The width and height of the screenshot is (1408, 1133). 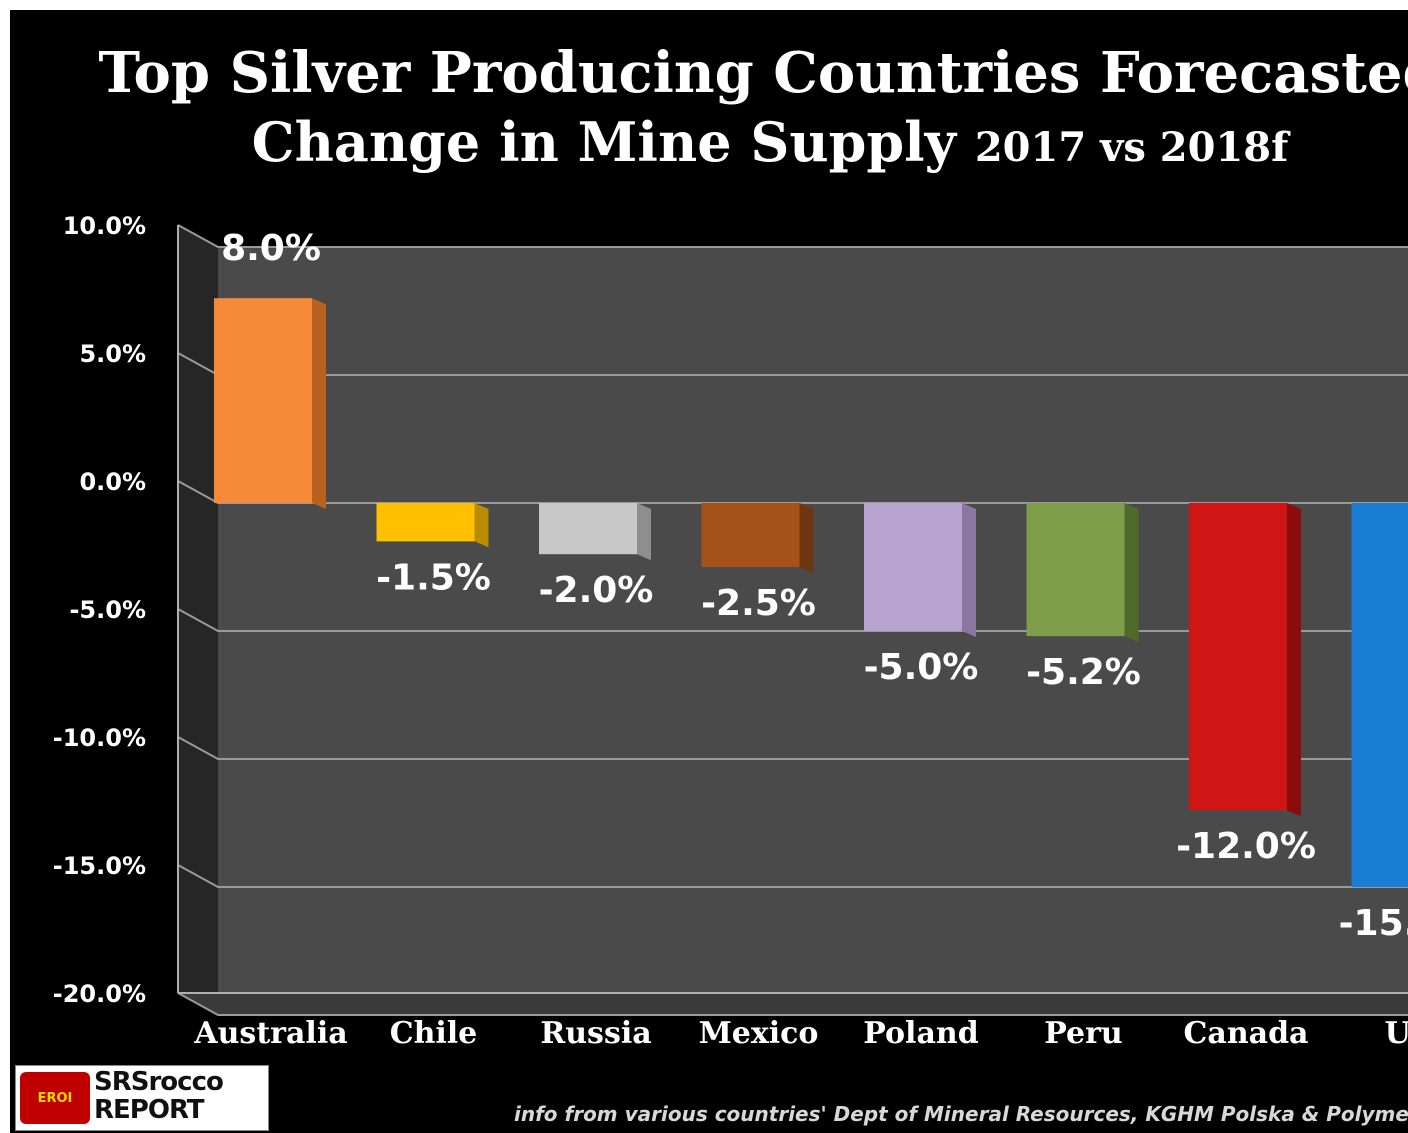 I want to click on data-label: -2.0%, so click(x=596, y=590).